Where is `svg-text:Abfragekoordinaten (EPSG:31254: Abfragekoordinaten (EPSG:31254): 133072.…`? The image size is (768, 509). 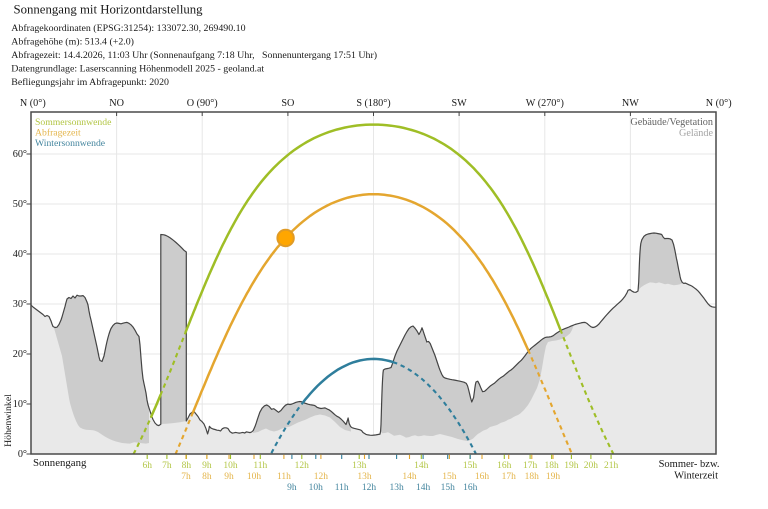 svg-text:Abfragekoordinaten (EPSG:31254: Abfragekoordinaten (EPSG:31254): 133072.… is located at coordinates (128, 28).